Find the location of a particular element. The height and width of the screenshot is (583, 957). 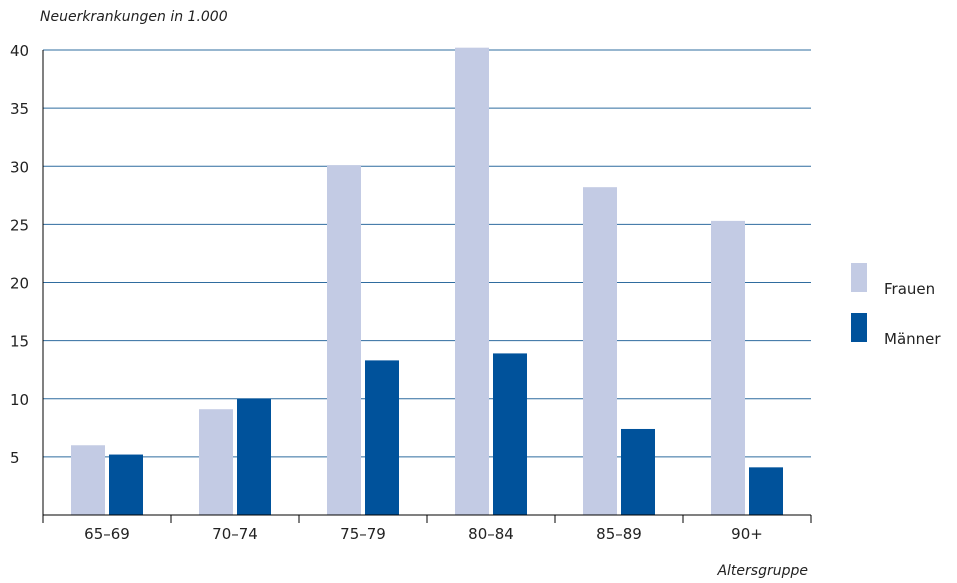

legend-label-frauen: Frauen is located at coordinates (909, 289).